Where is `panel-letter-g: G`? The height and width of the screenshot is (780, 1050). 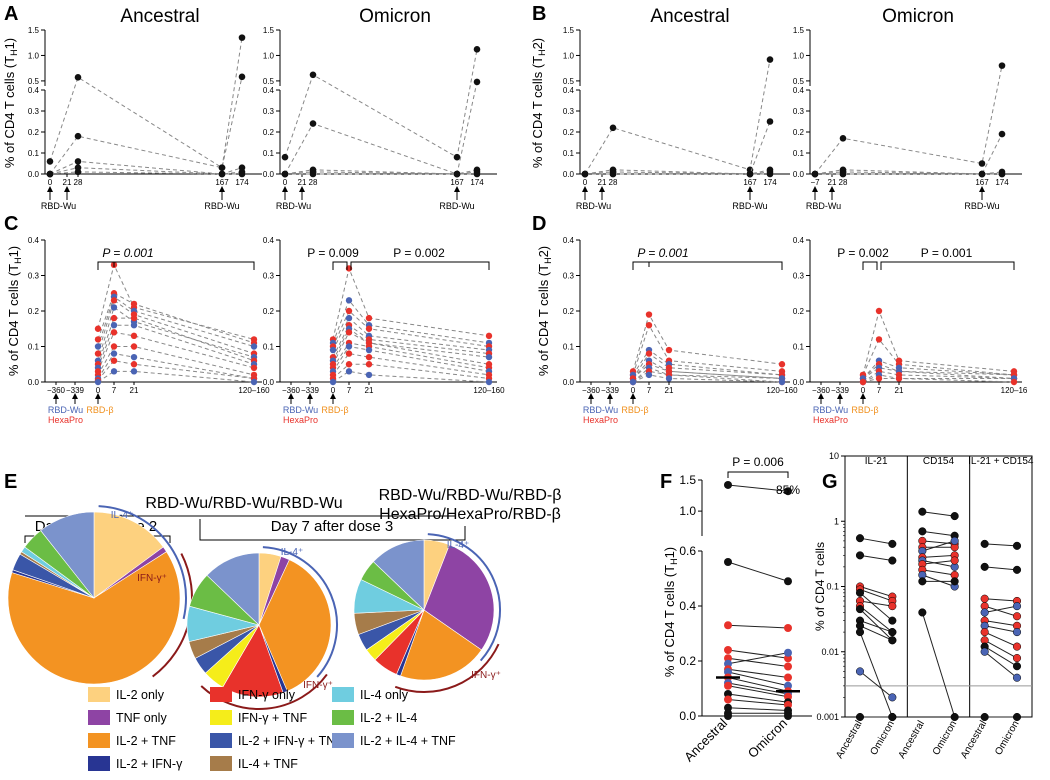 panel-letter-g: G is located at coordinates (830, 482).